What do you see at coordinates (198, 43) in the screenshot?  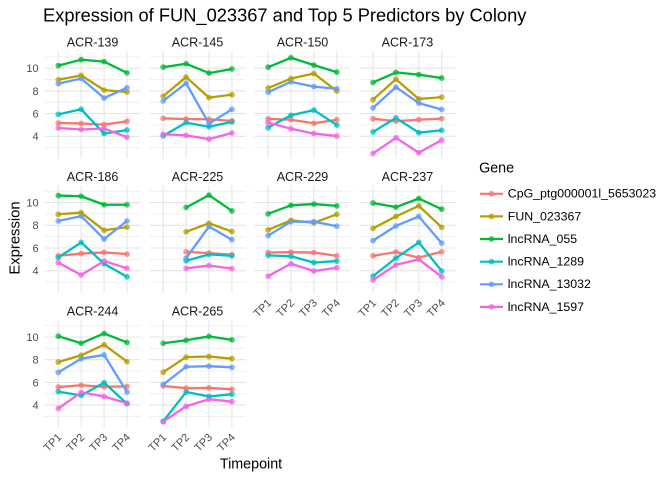 I see `svg-text: ACR-145` at bounding box center [198, 43].